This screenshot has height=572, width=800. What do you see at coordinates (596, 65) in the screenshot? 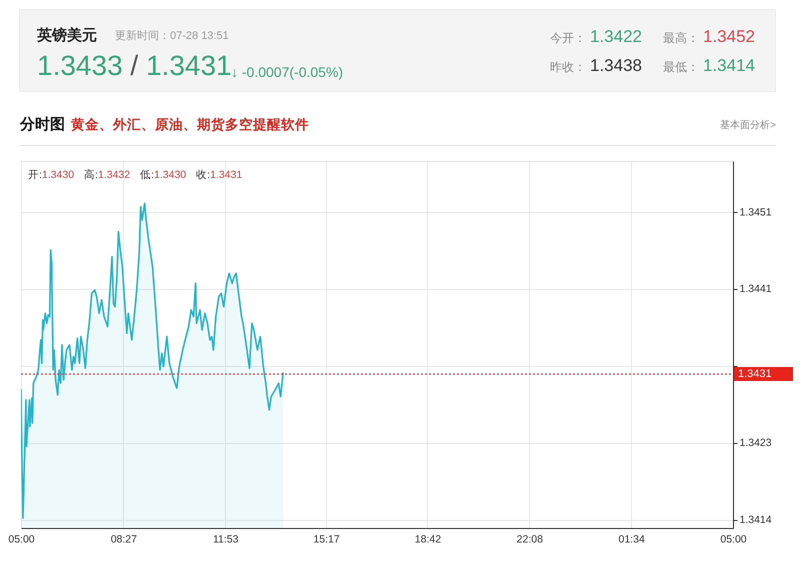
I see `text: 昨收：1.3438` at bounding box center [596, 65].